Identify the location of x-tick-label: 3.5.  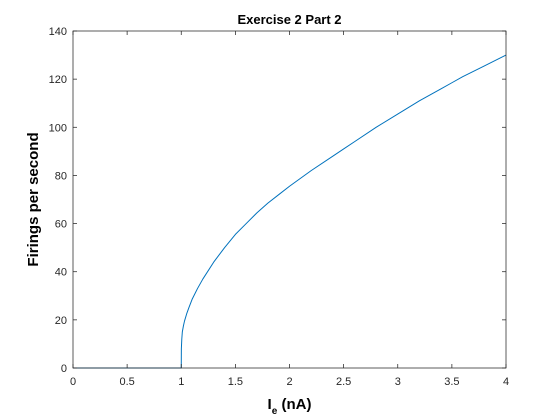
(451, 382).